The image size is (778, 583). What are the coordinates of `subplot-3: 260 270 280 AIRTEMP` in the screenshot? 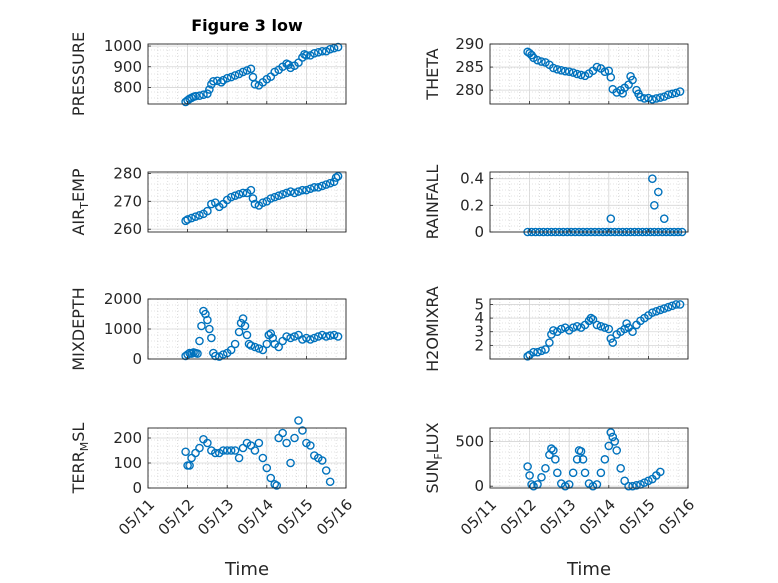 It's located at (208, 201).